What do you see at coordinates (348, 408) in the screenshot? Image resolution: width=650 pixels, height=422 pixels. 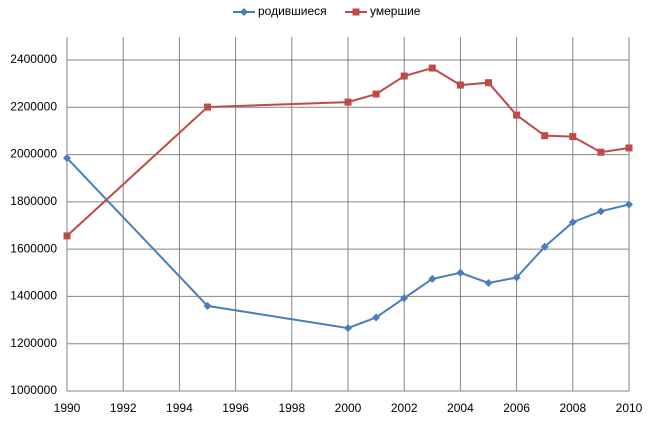 I see `x-tick-label: 2000` at bounding box center [348, 408].